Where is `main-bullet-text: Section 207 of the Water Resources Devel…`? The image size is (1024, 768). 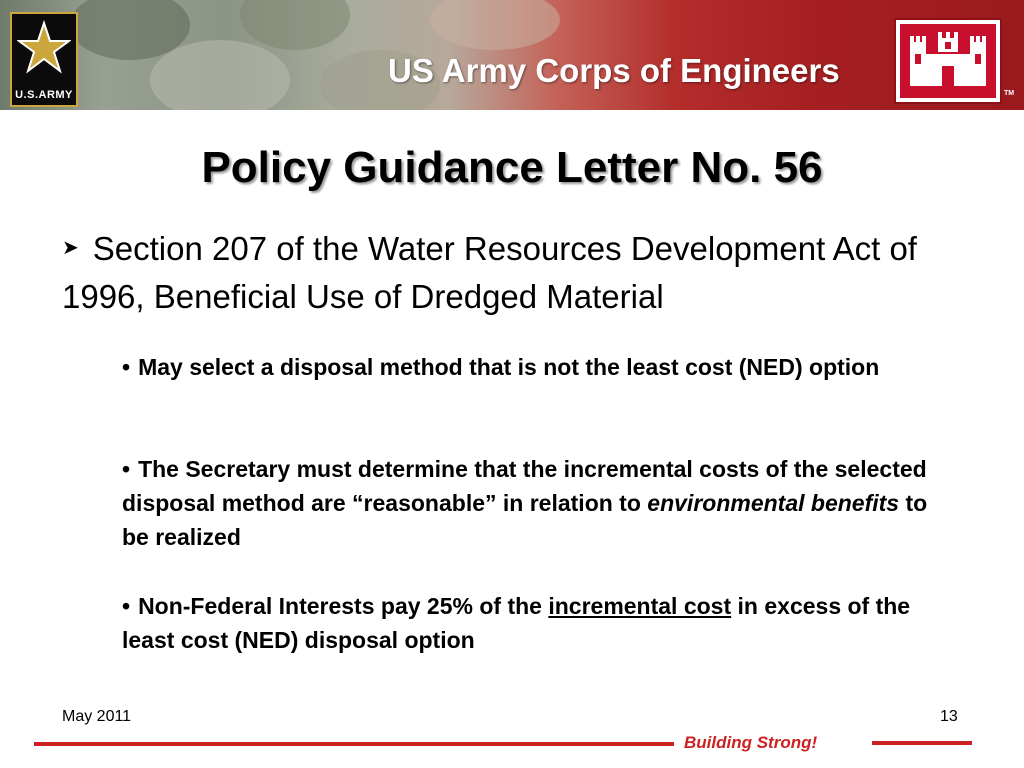 main-bullet-text: Section 207 of the Water Resources Devel… is located at coordinates (489, 272).